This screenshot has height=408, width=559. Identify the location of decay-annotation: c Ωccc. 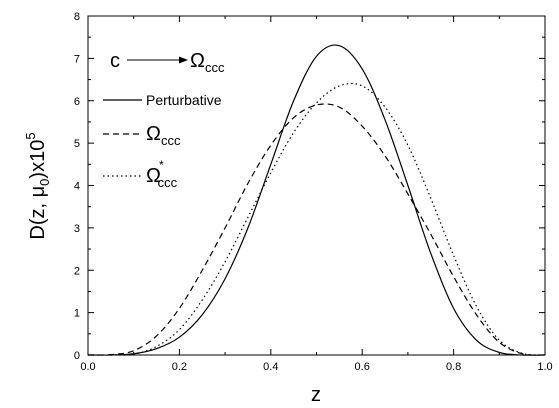
(167, 62).